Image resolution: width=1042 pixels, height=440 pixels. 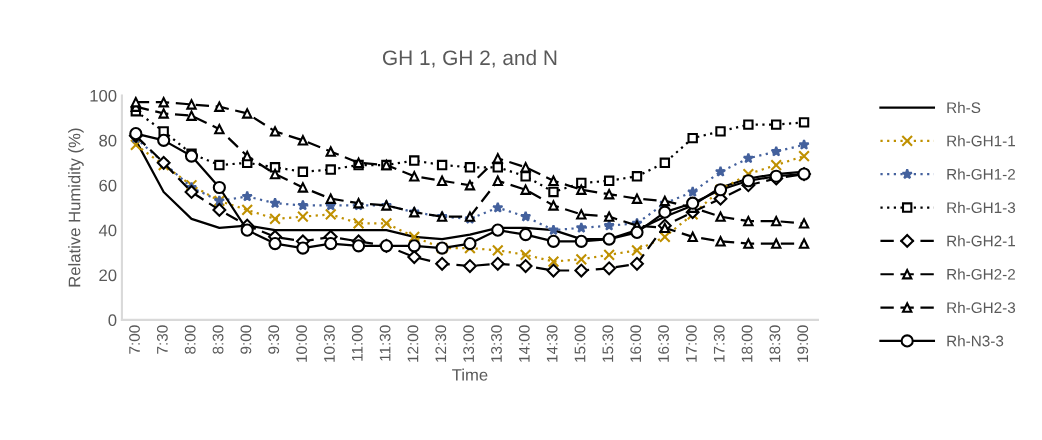 What do you see at coordinates (552, 343) in the screenshot?
I see `x-tick-label: 14:30` at bounding box center [552, 343].